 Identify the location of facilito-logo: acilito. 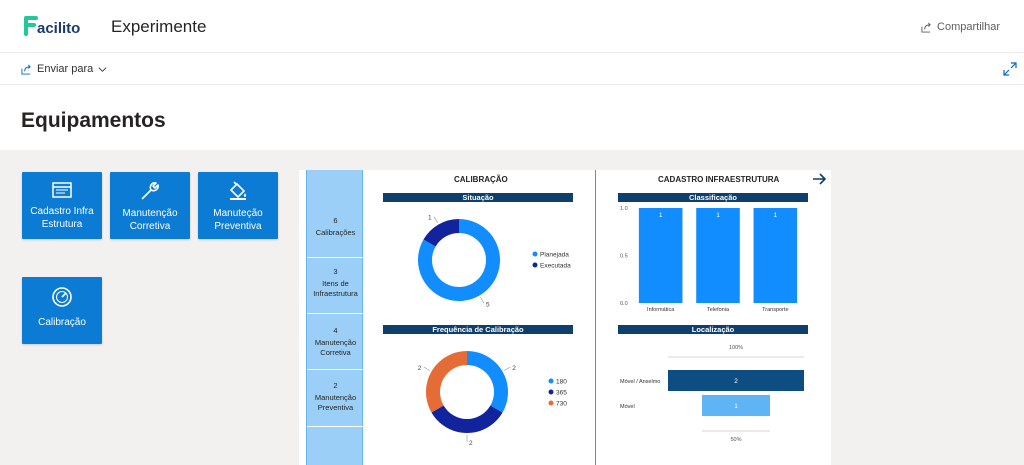
(59, 26).